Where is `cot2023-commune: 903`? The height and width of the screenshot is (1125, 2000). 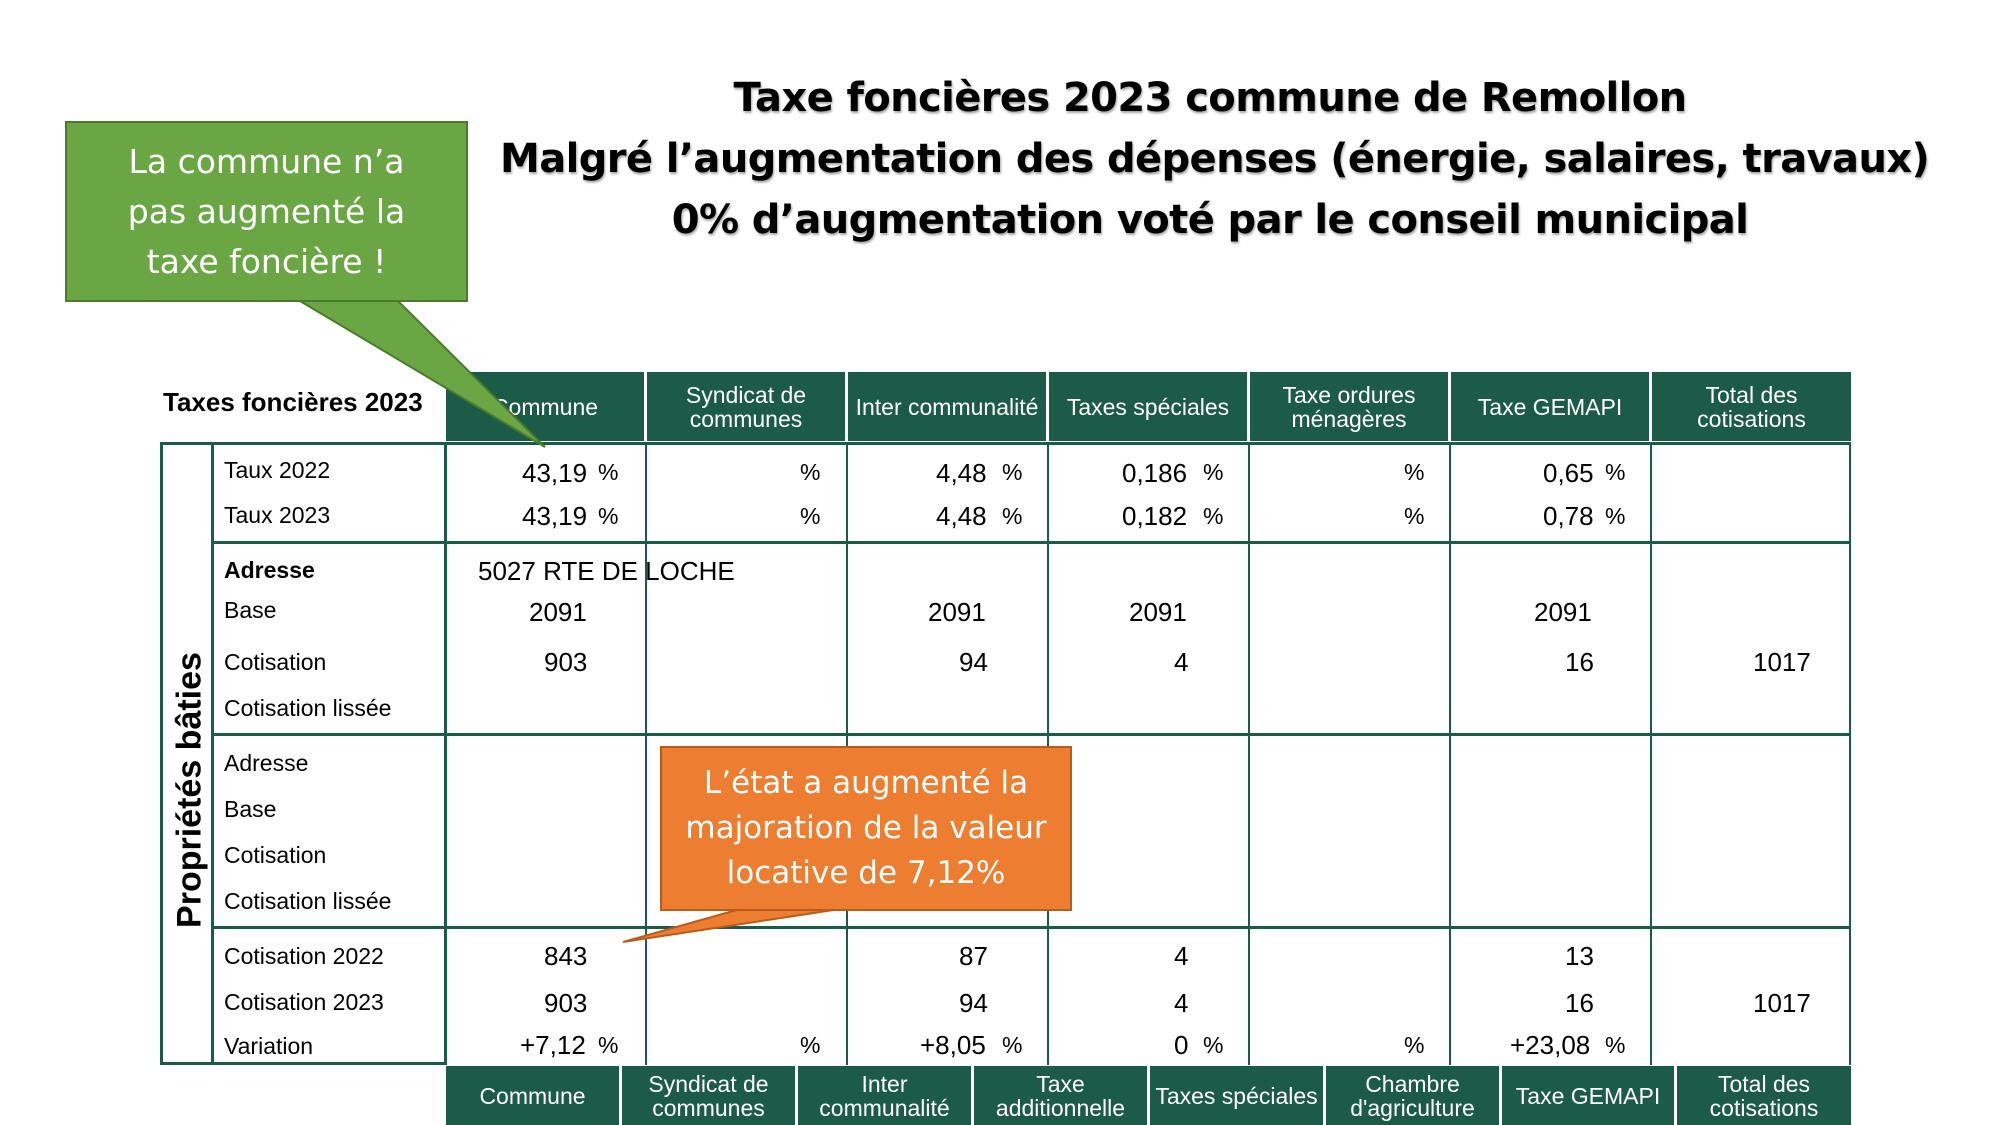 cot2023-commune: 903 is located at coordinates (566, 1003).